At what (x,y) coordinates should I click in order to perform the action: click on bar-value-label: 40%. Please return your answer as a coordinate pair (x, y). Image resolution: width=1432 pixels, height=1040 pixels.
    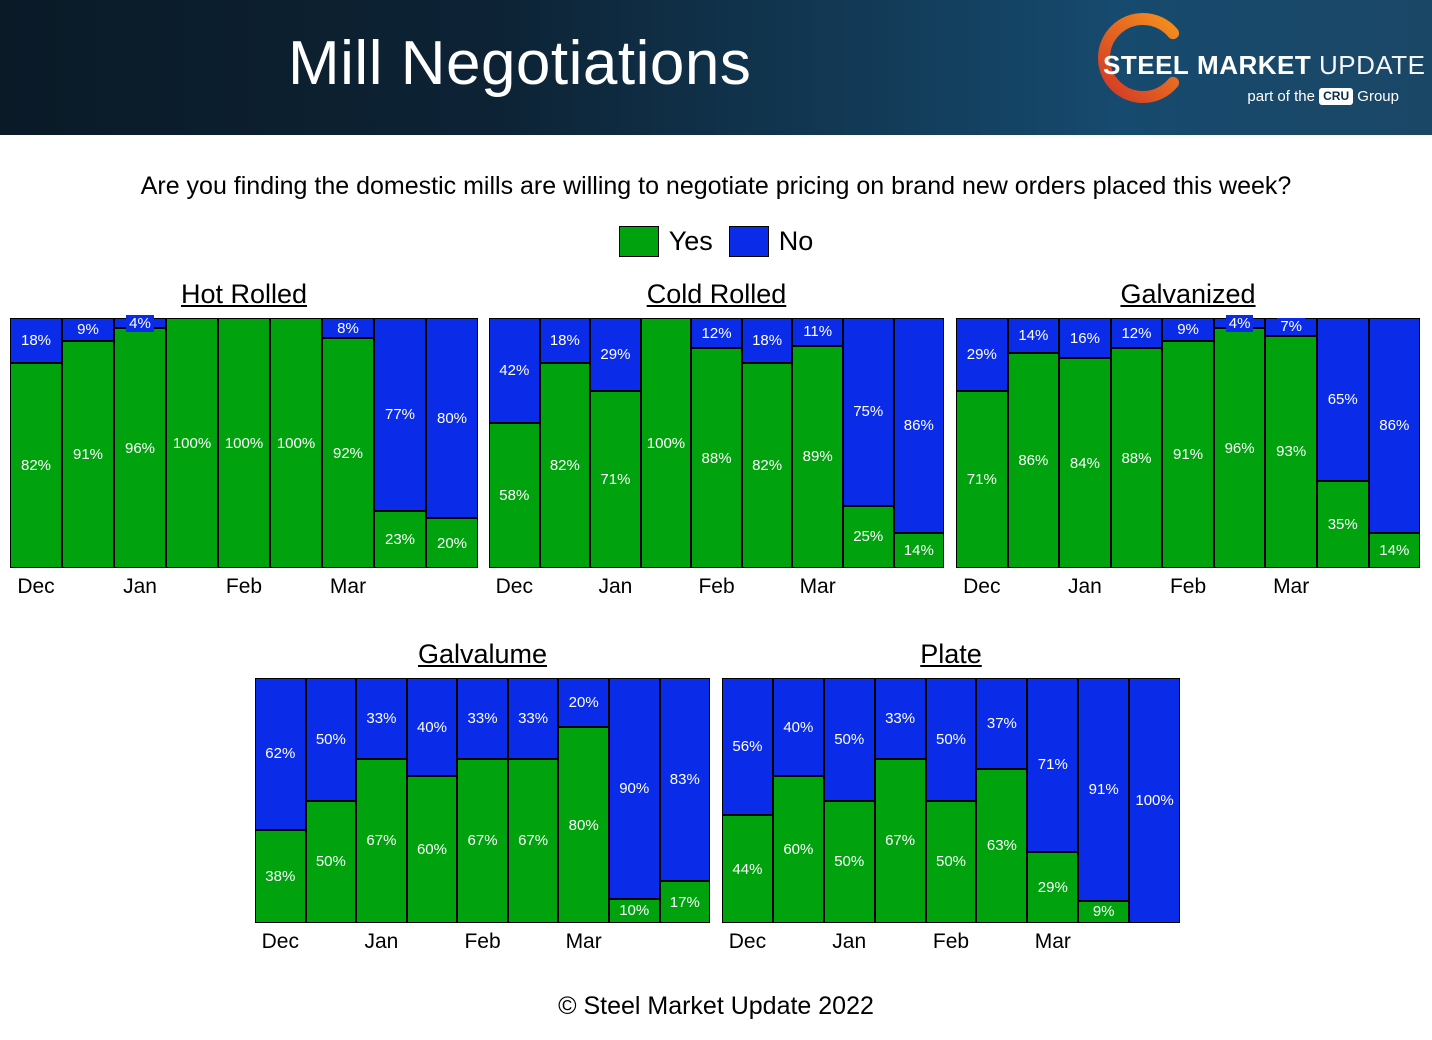
    Looking at the image, I should click on (431, 727).